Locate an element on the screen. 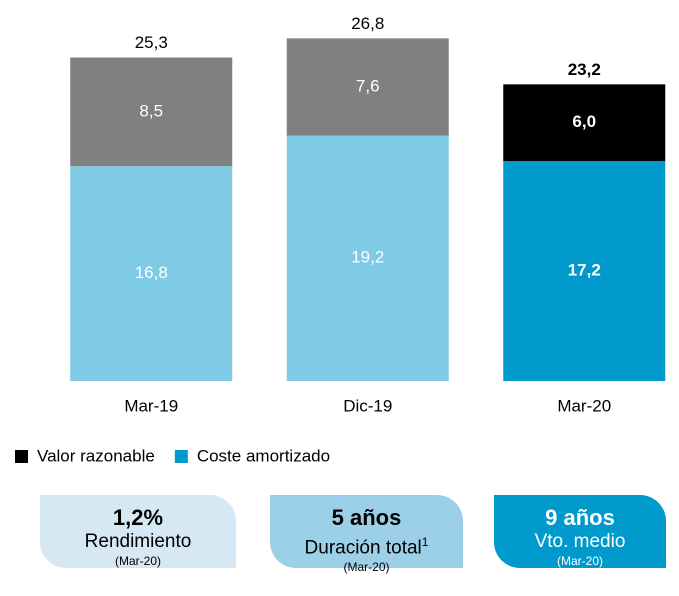 The width and height of the screenshot is (679, 596). x-tick-label: Mar-20 is located at coordinates (584, 405).